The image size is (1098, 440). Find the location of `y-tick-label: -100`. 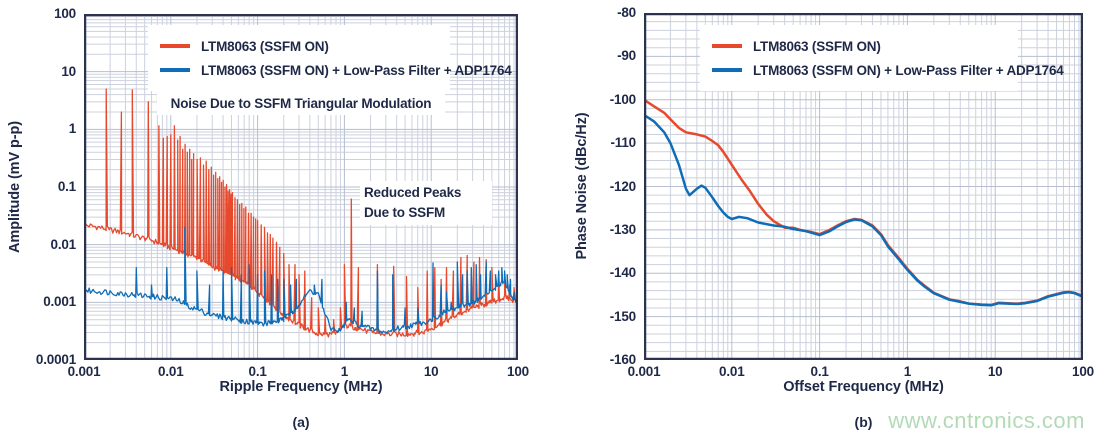

y-tick-label: -100 is located at coordinates (622, 99).